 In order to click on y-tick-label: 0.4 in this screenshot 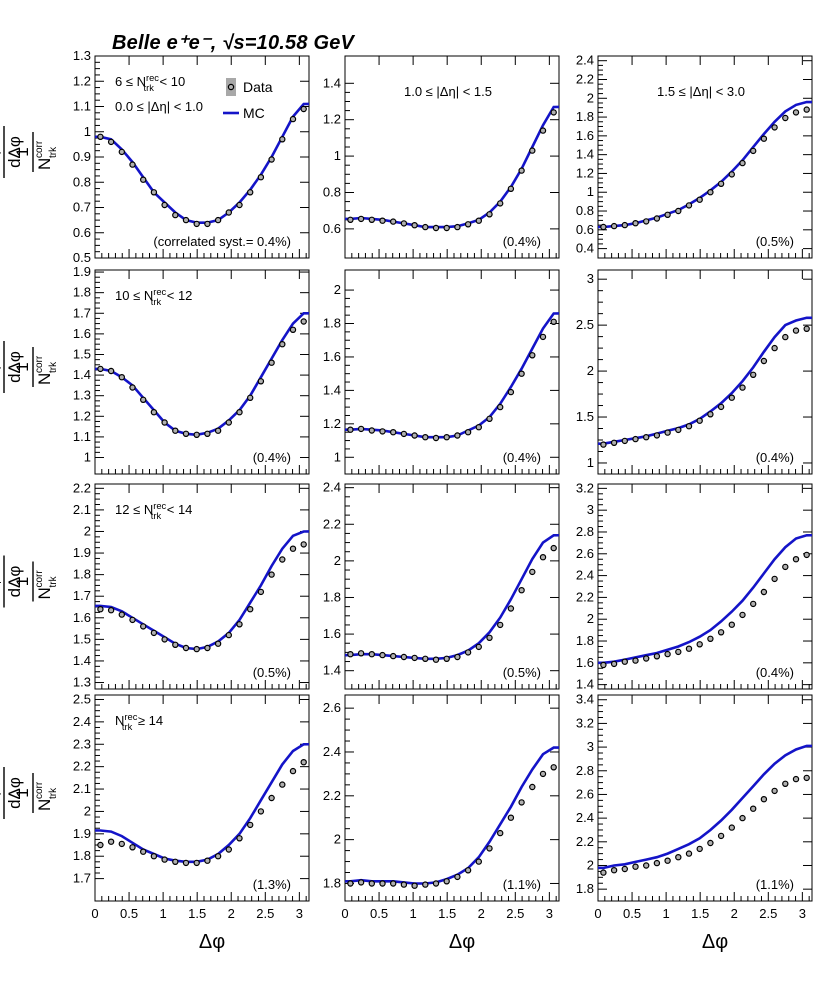, I will do `click(585, 248)`.